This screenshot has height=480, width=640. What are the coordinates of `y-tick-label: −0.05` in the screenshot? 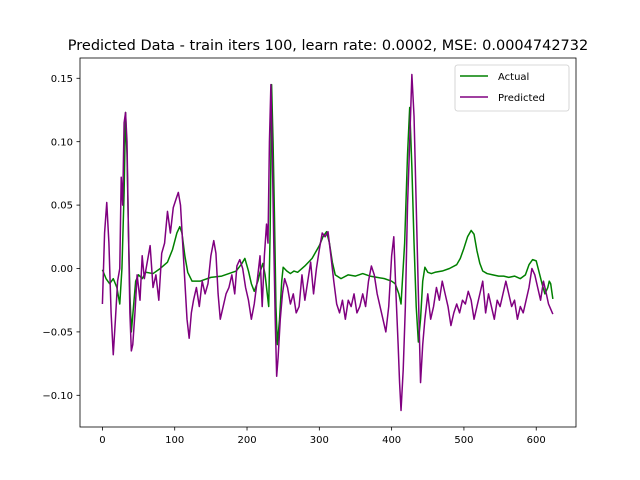 It's located at (57, 332).